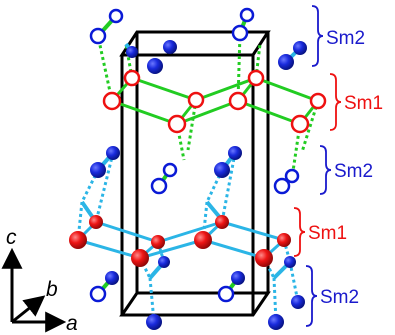 This screenshot has width=395, height=335. I want to click on layer-label-sm1-lower: Sm1, so click(327, 233).